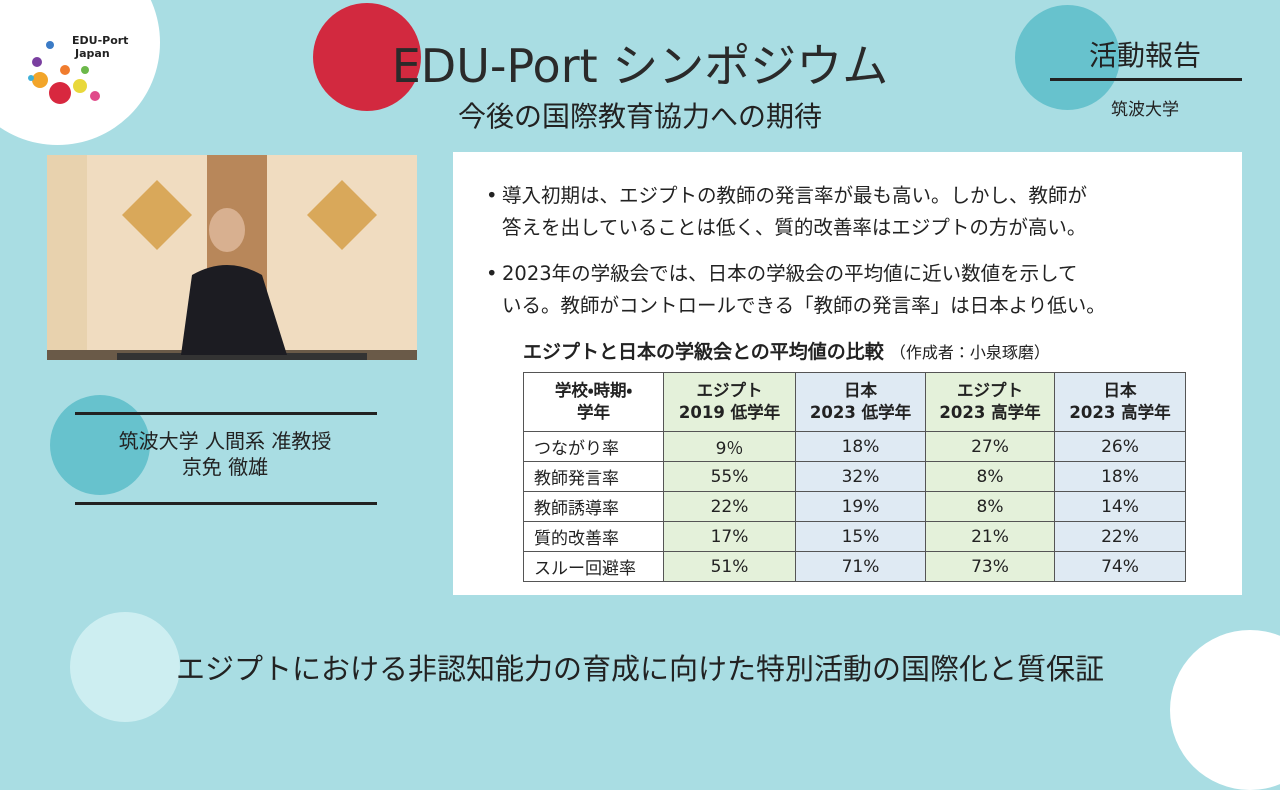 This screenshot has width=1280, height=790. Describe the element at coordinates (593, 402) in the screenshot. I see `header-cell: 学校・時期・ 学年` at that location.